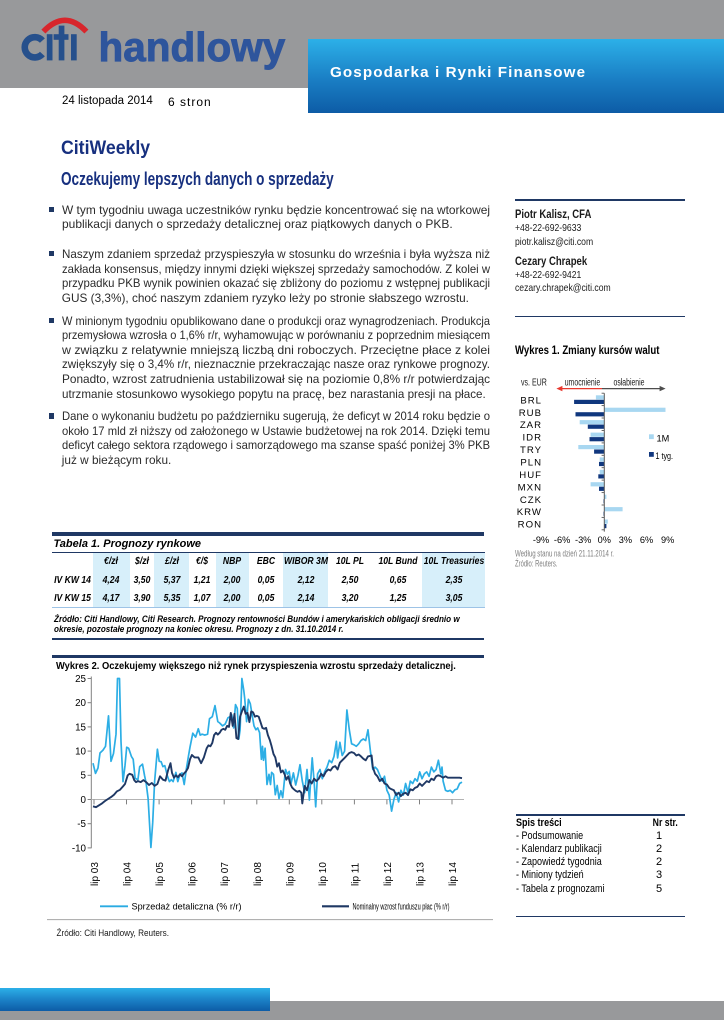 The height and width of the screenshot is (1024, 724). Describe the element at coordinates (80, 752) in the screenshot. I see `svg-text: 10` at that location.